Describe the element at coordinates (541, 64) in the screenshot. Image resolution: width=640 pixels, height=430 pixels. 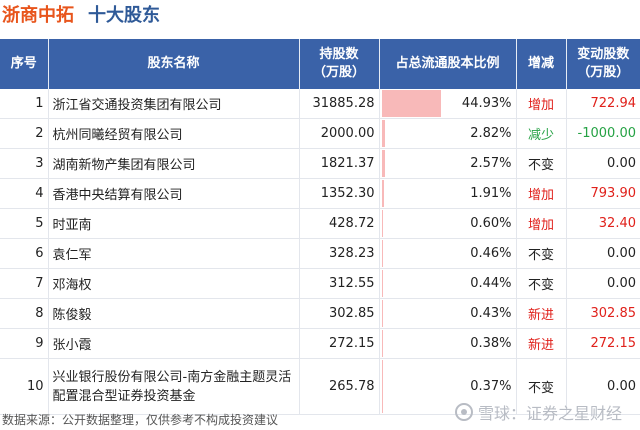
I see `column-header-change: 增减` at that location.